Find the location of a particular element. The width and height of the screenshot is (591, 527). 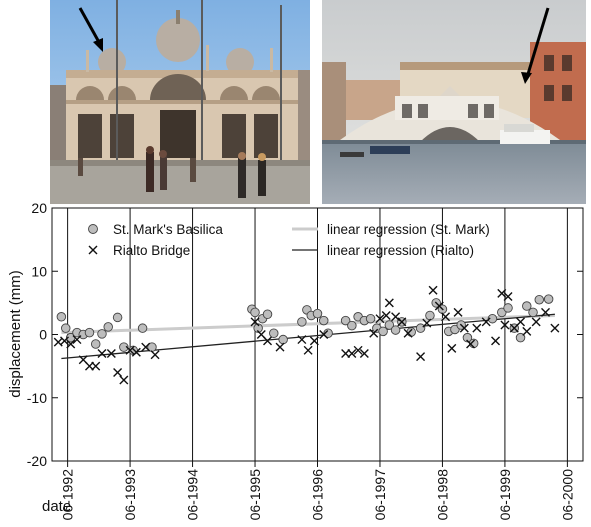

x-tick-label: 06-1998 is located at coordinates (442, 495).